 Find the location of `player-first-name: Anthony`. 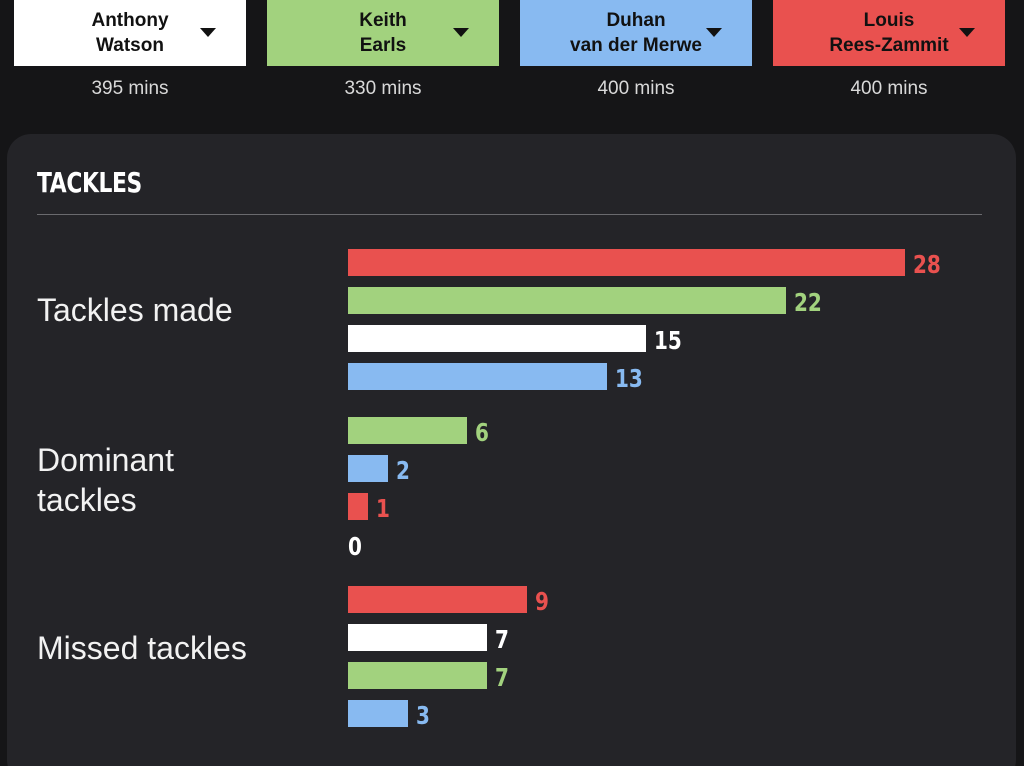

player-first-name: Anthony is located at coordinates (130, 20).